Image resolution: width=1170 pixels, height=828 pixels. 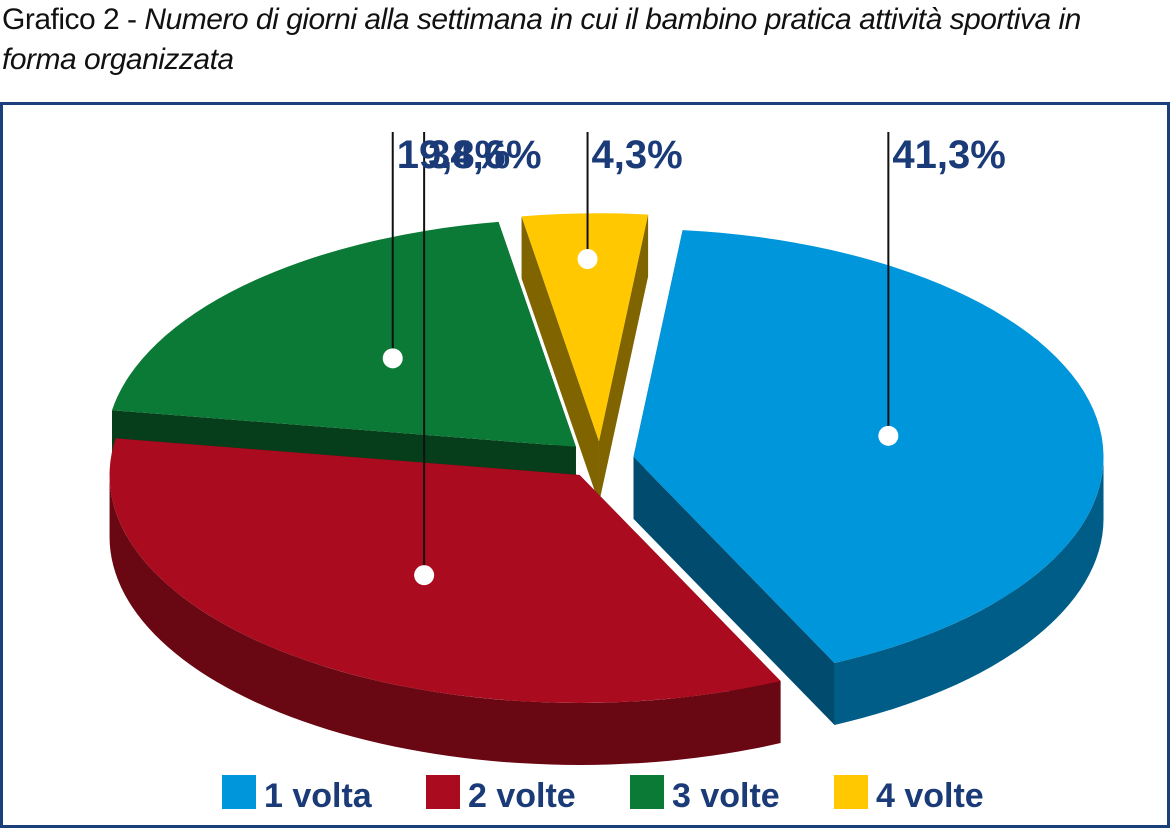 What do you see at coordinates (484, 155) in the screenshot?
I see `value-label-2-volte: 34,6%` at bounding box center [484, 155].